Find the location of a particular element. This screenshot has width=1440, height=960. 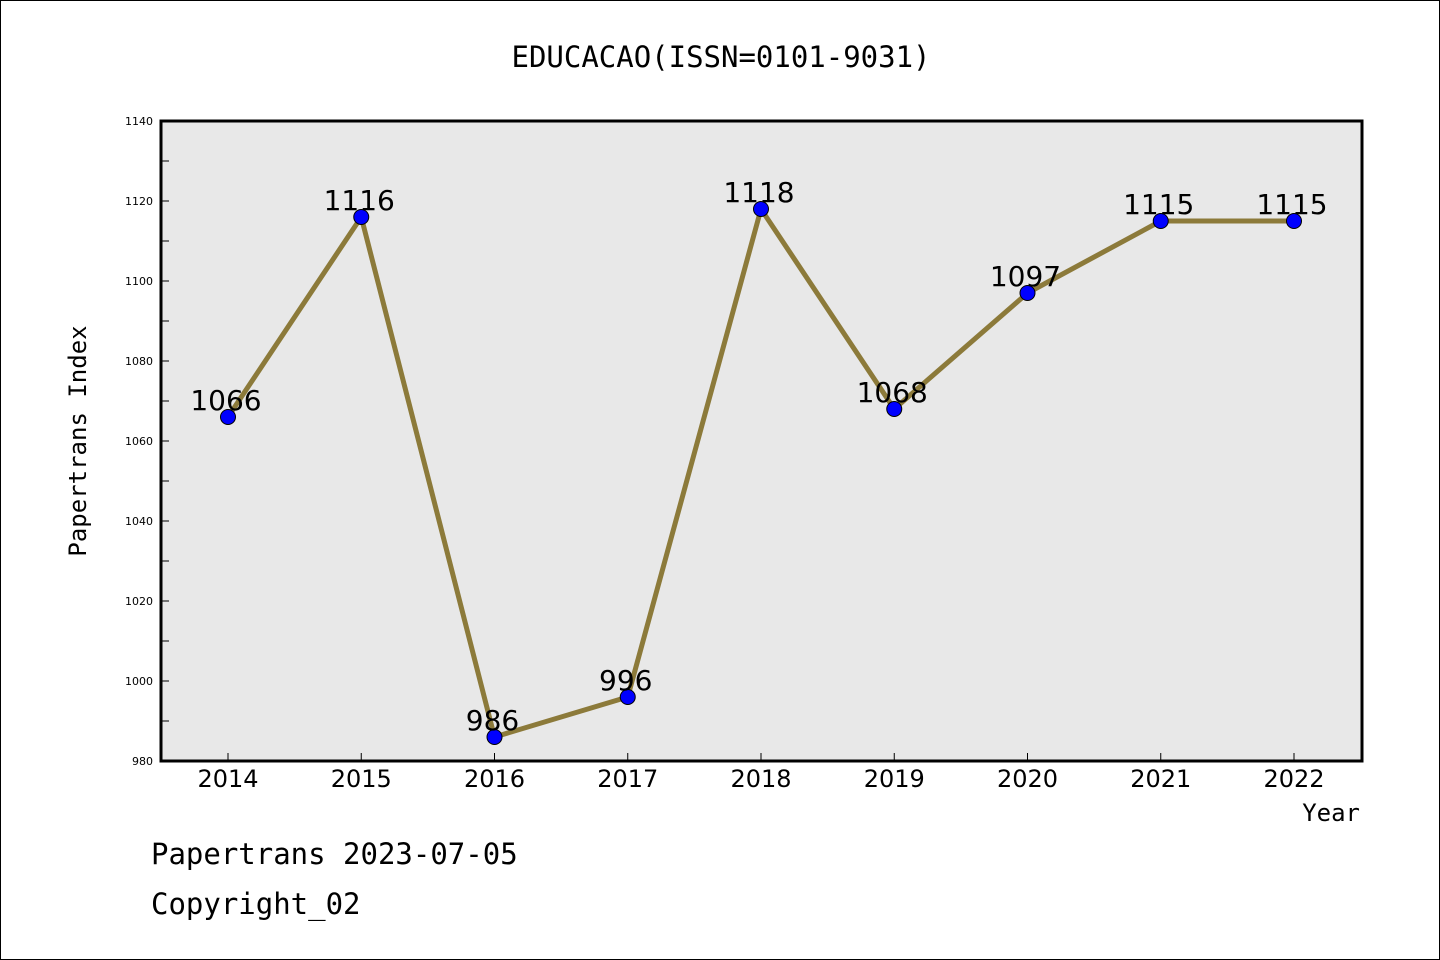

x-tick-label: 2015 is located at coordinates (361, 779).